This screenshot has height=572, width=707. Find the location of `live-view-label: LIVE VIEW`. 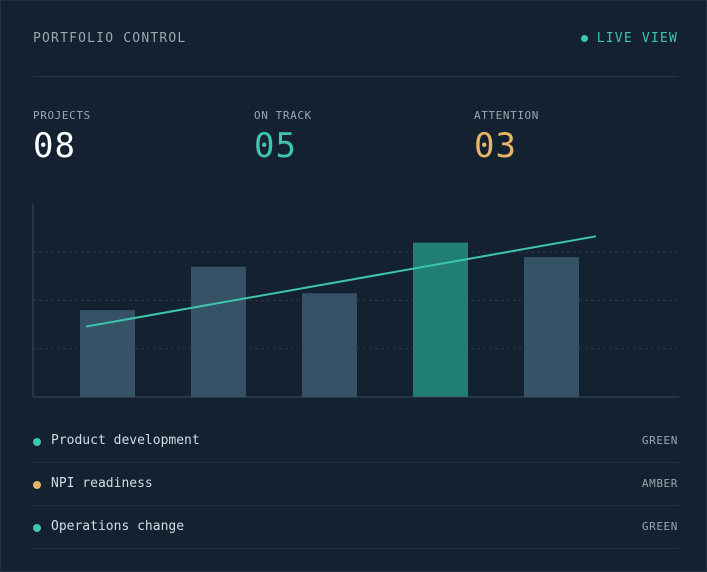

live-view-label: LIVE VIEW is located at coordinates (637, 38).